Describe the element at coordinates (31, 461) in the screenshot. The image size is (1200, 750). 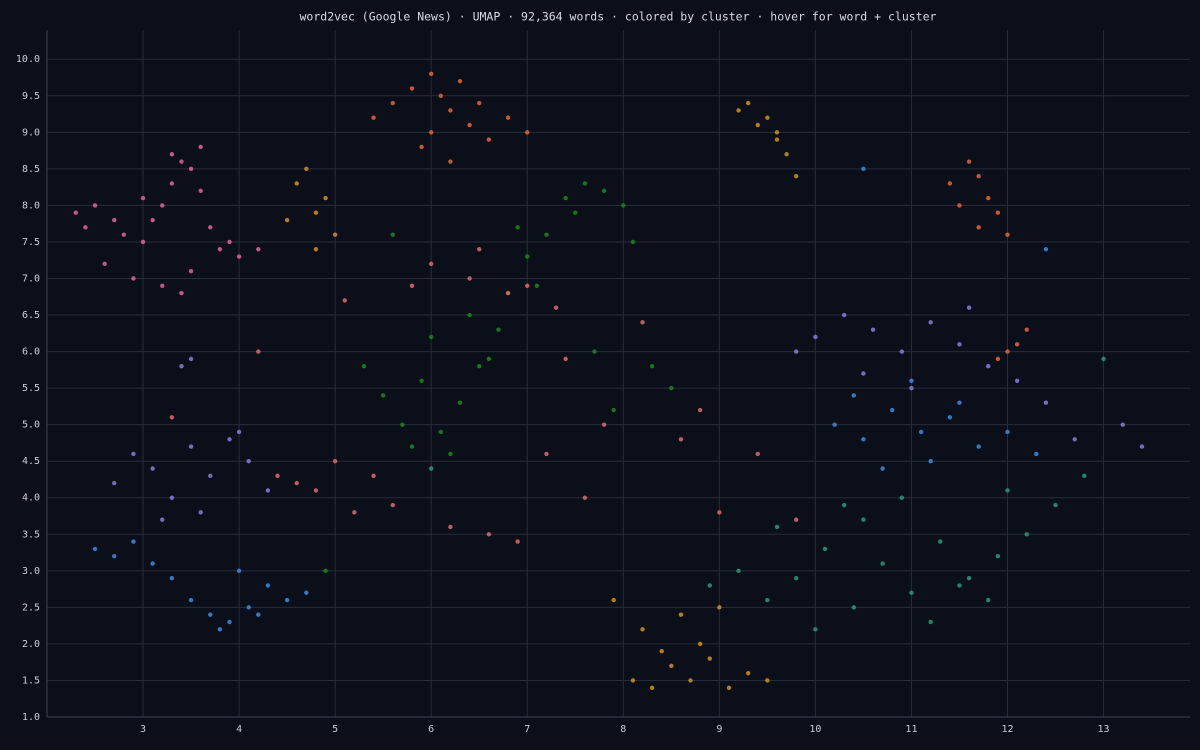
I see `y-tick-label: 4.5` at that location.